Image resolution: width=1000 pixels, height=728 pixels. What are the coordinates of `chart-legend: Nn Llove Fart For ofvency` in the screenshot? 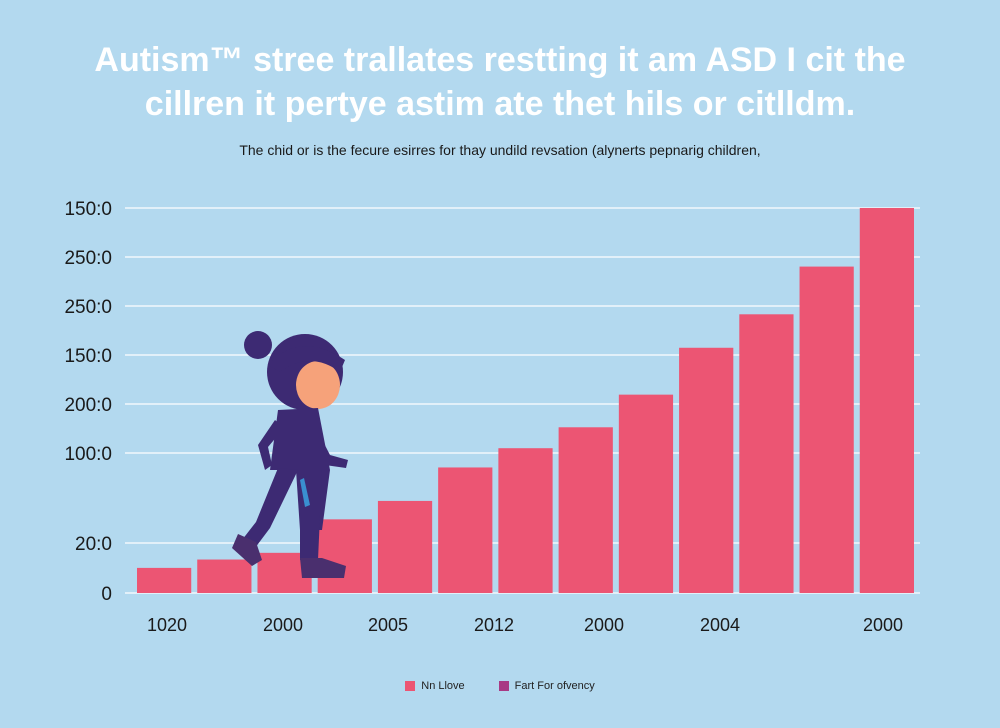 It's located at (500, 686).